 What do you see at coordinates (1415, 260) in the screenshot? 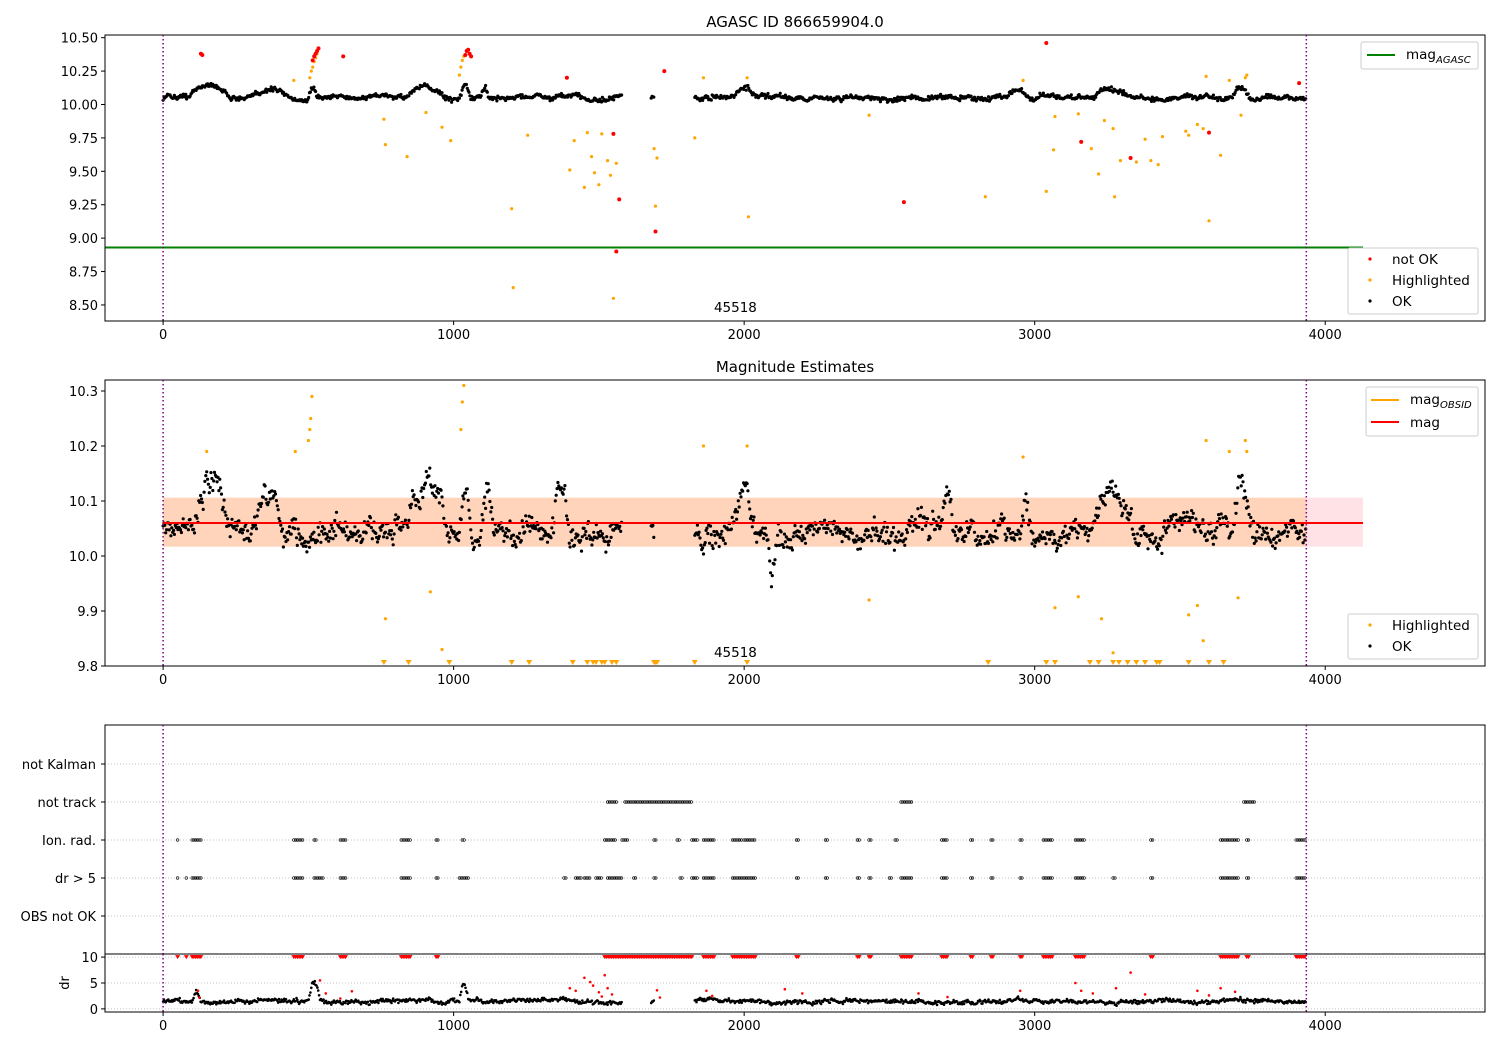
I see `legend-not-ok-label: not OK` at bounding box center [1415, 260].